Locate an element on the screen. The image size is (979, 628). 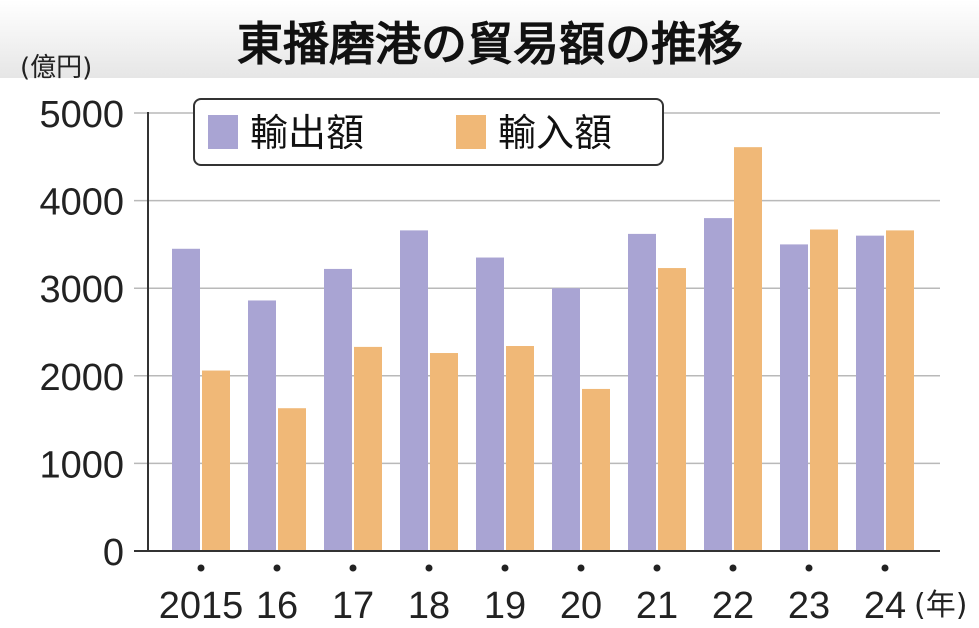
legend-box is located at coordinates (428, 132).